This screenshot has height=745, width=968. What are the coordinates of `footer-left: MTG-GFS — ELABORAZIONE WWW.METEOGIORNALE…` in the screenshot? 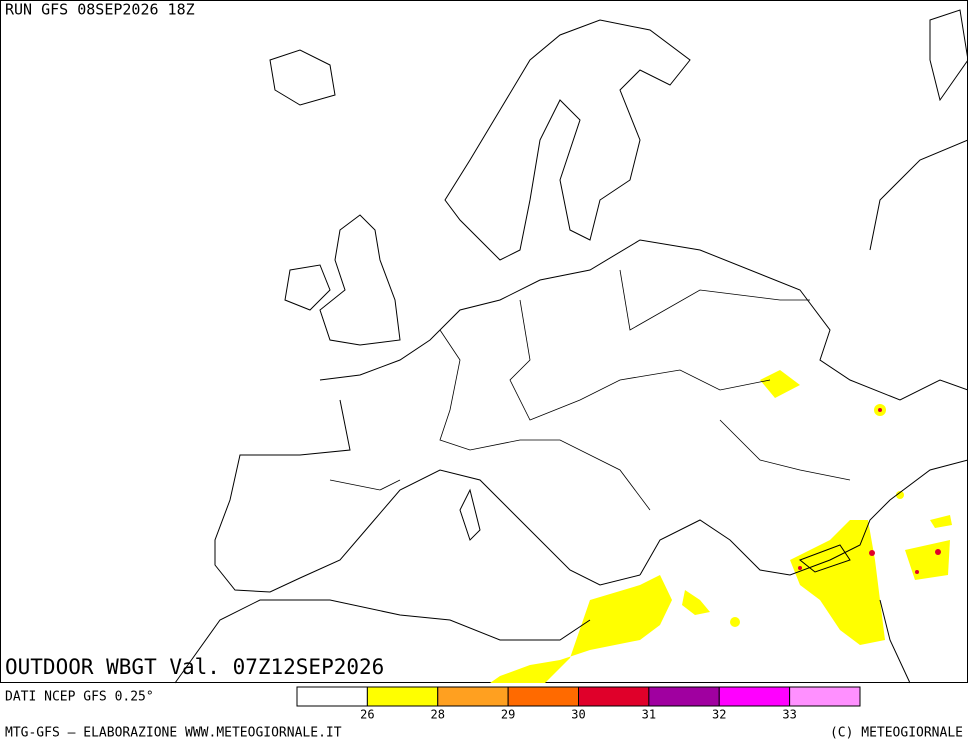 It's located at (173, 733).